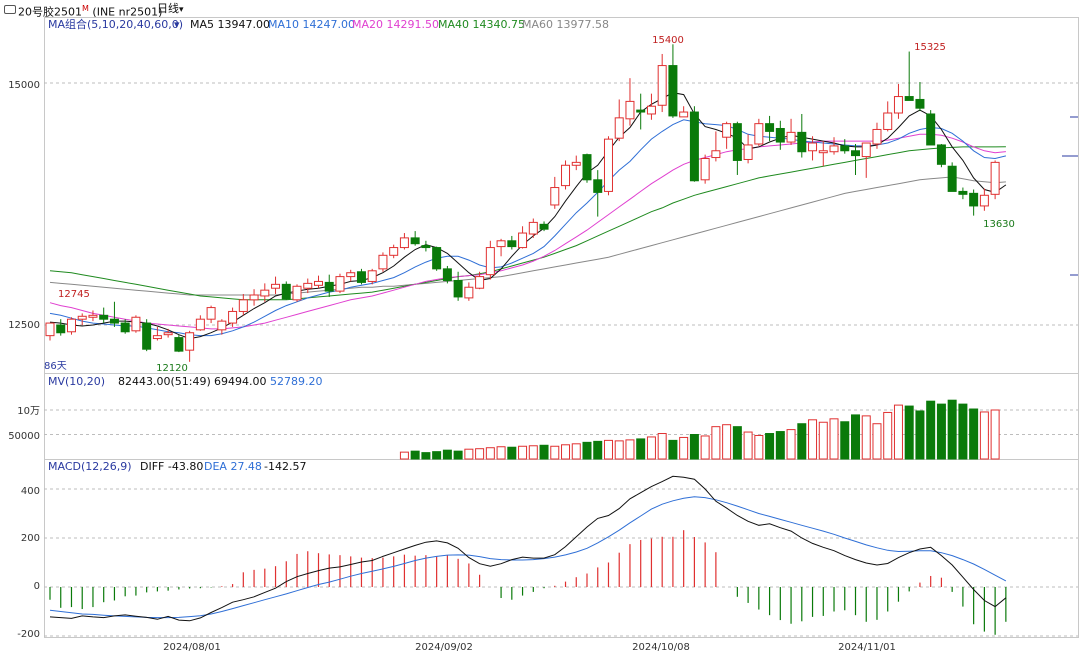  Describe the element at coordinates (172, 368) in the screenshot. I see `low-annotation-12120: 12120` at that location.